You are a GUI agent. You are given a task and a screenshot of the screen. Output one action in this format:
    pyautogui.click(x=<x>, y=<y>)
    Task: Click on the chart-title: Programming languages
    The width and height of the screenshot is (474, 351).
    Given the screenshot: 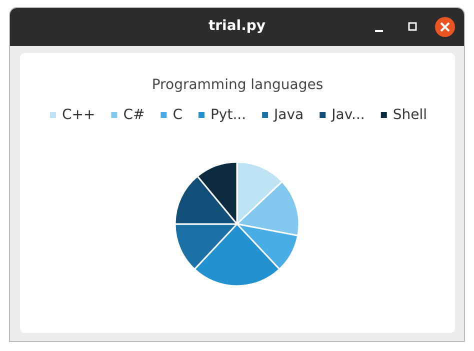 What is the action you would take?
    pyautogui.click(x=238, y=85)
    